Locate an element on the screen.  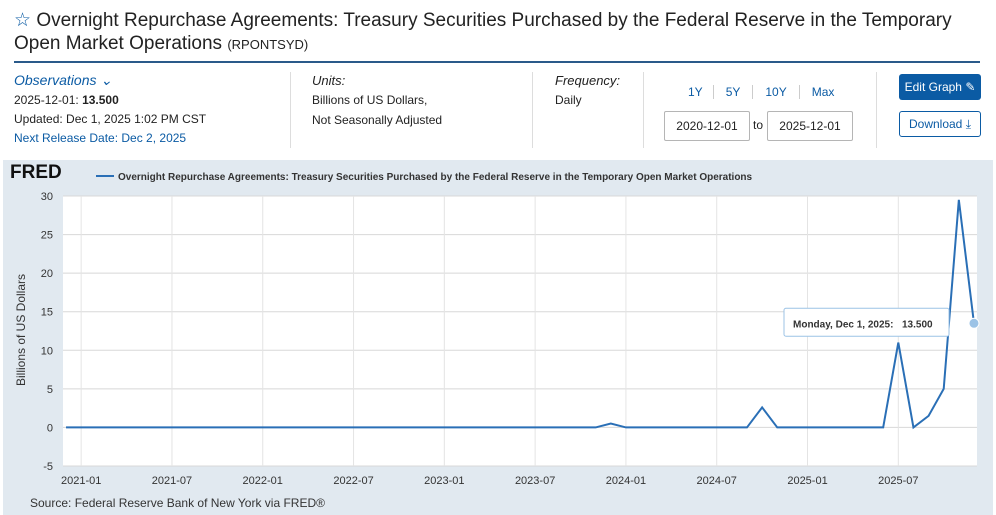
units-label: Units: is located at coordinates (329, 80).